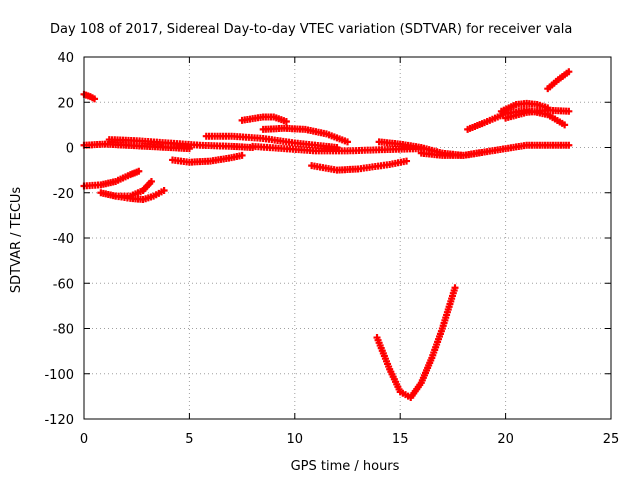 The height and width of the screenshot is (484, 640). Describe the element at coordinates (59, 375) in the screenshot. I see `y-tick-label: -100` at that location.